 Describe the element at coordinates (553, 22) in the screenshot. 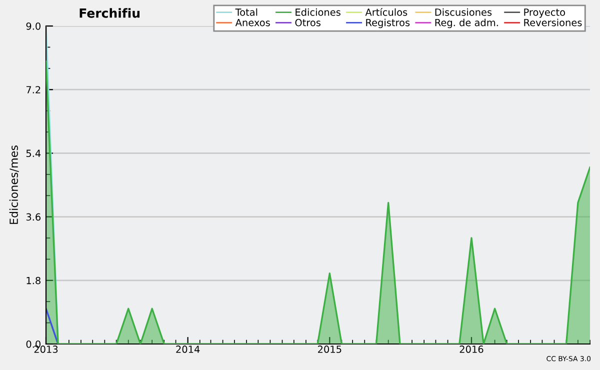

I see `legend-label: Reversiones` at that location.